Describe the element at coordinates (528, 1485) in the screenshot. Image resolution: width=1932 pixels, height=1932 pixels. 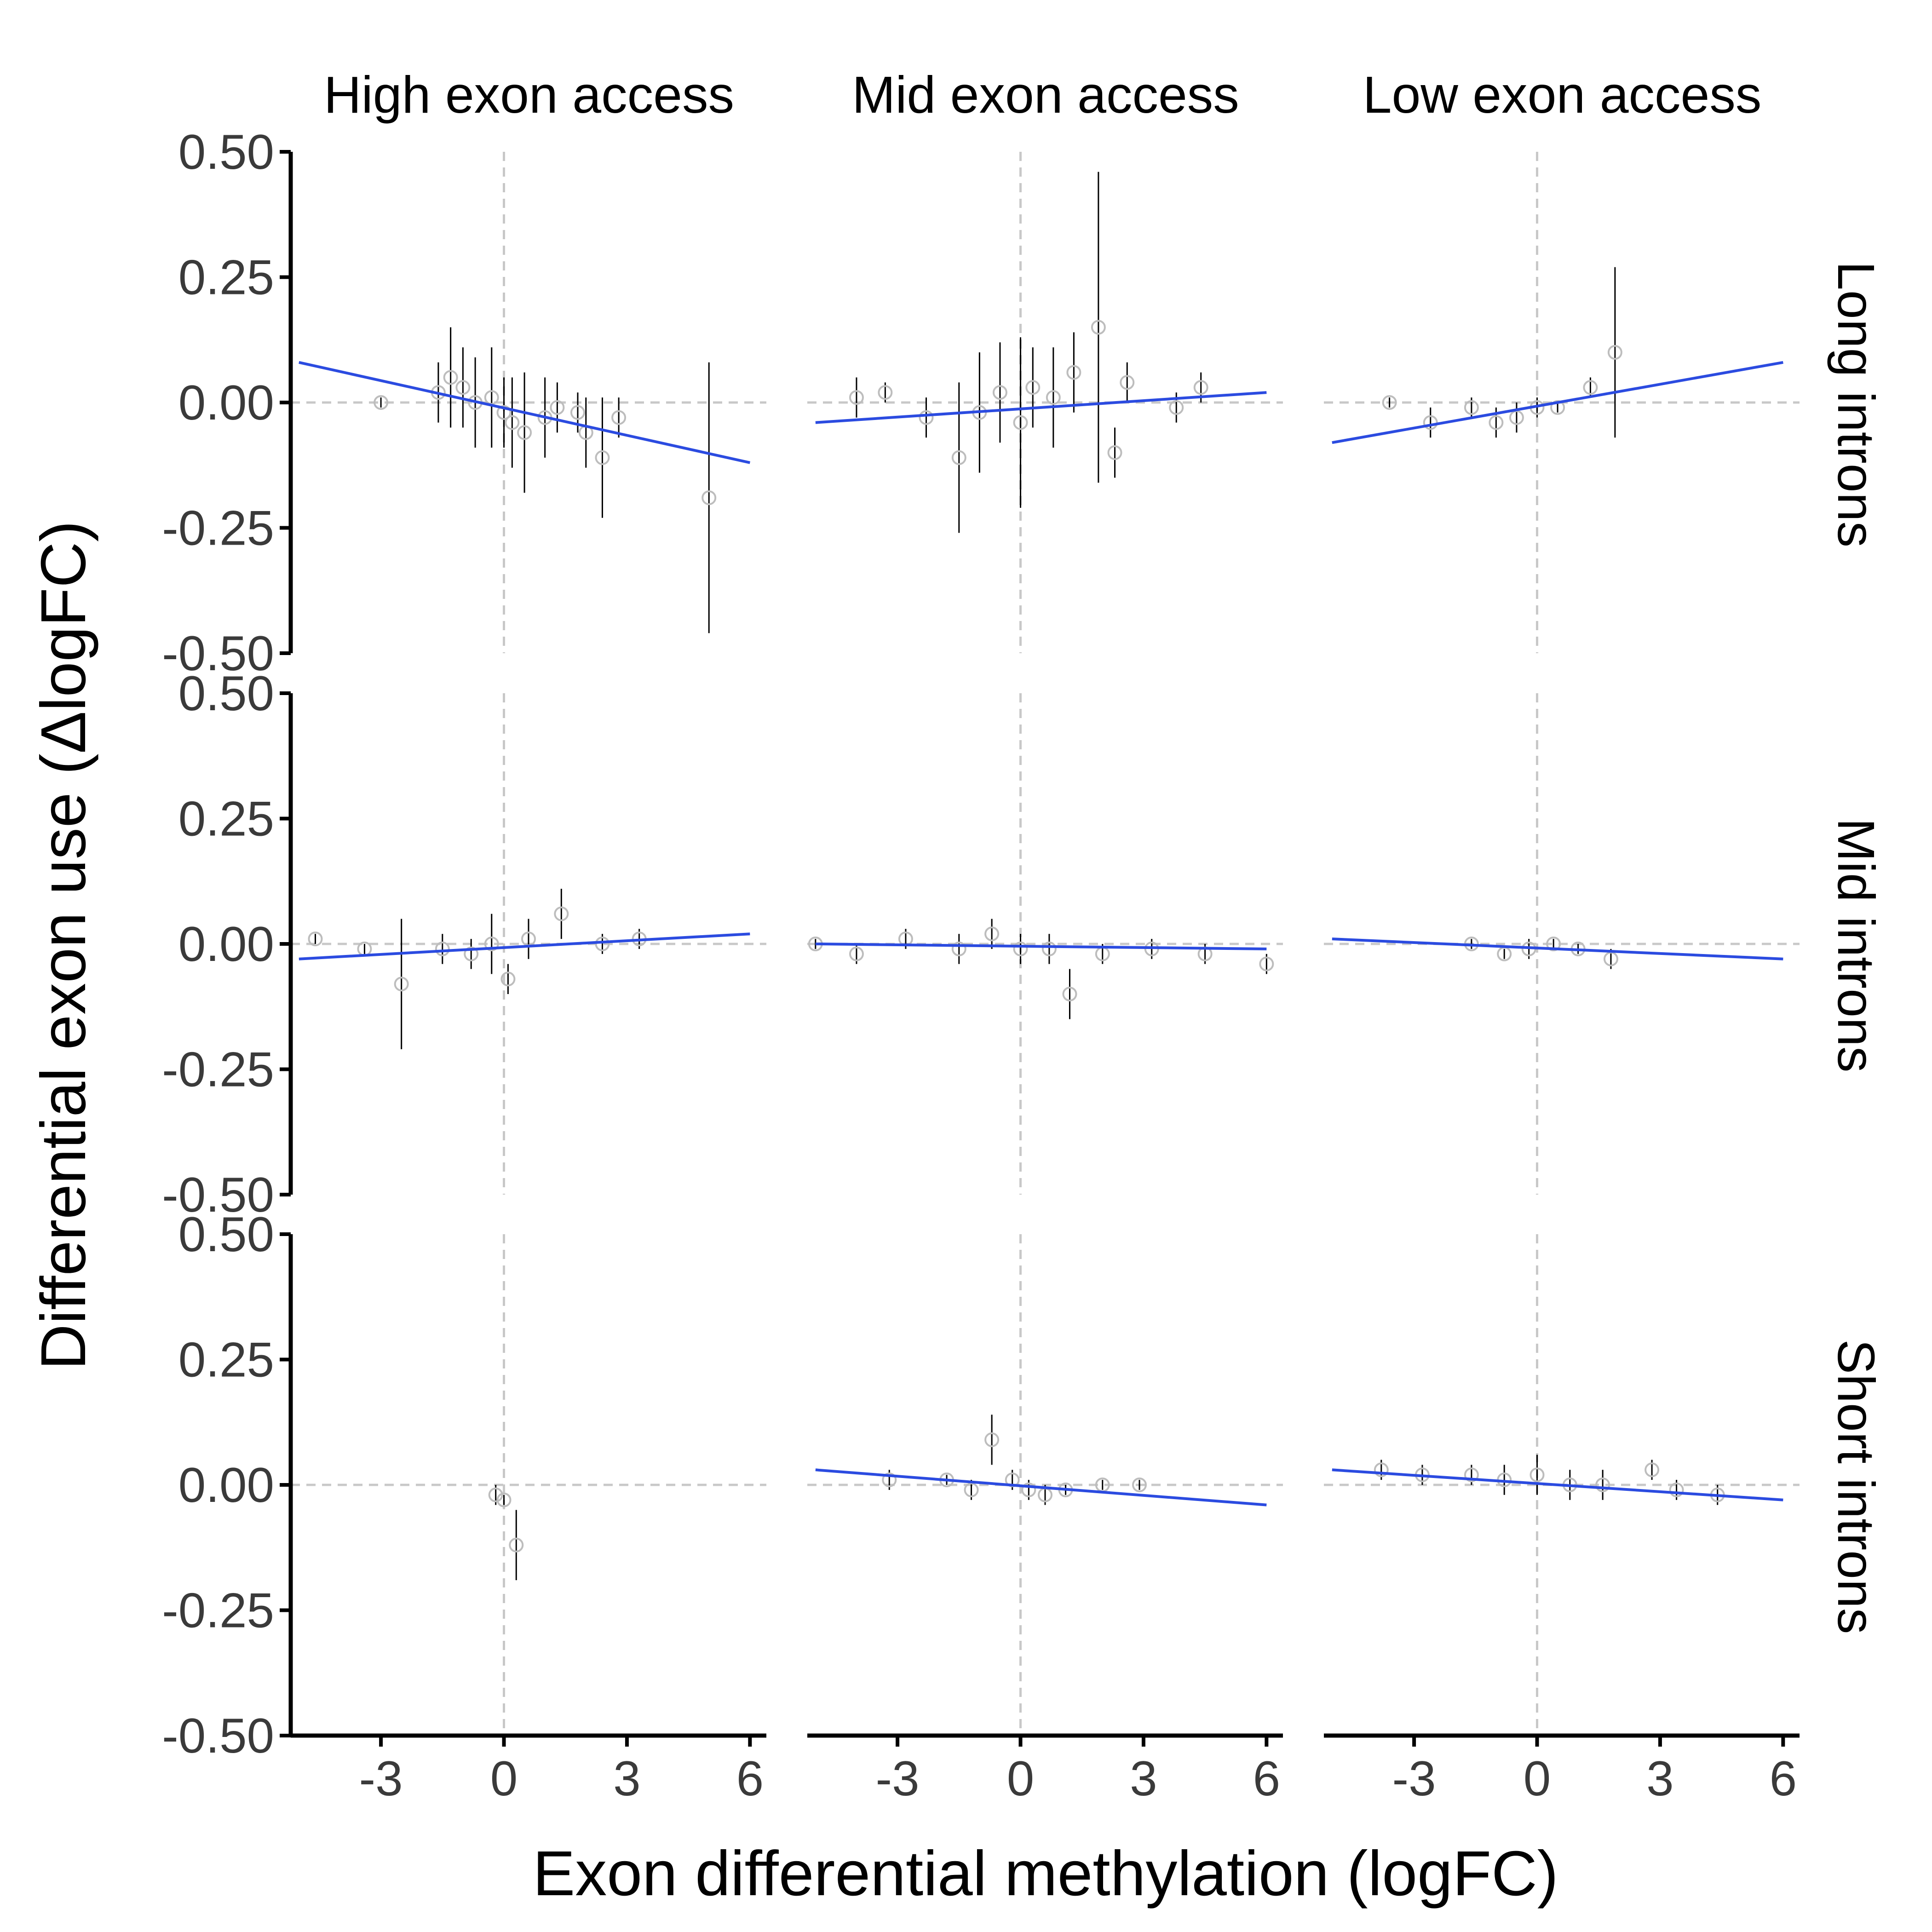
I see `panel-r2-c0` at that location.